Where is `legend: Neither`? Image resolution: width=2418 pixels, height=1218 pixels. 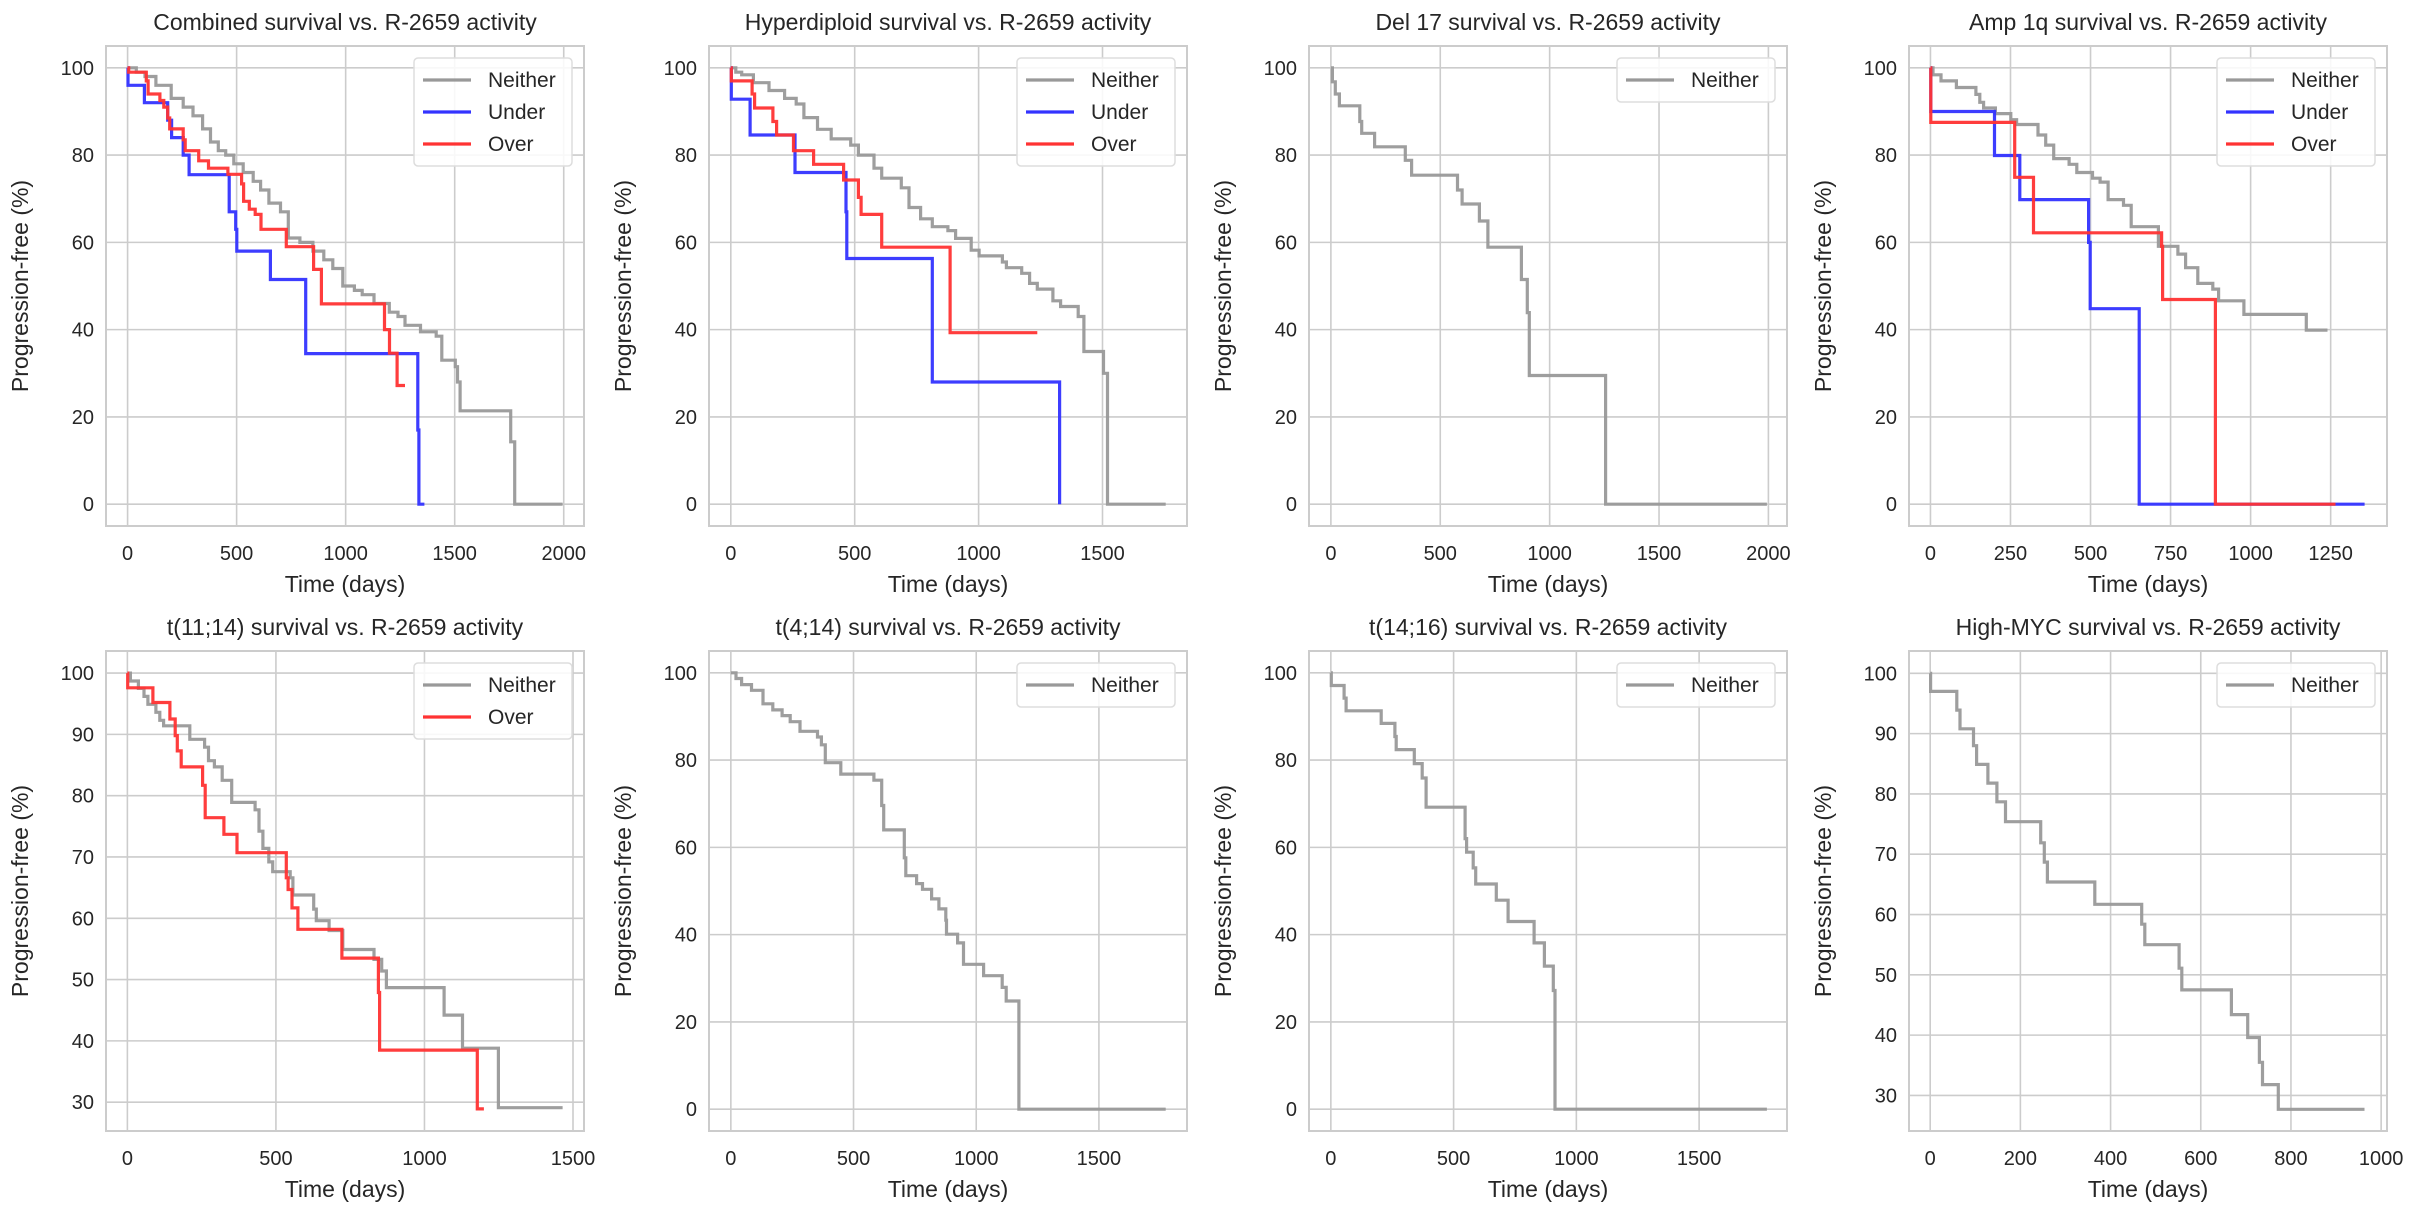
legend: Neither is located at coordinates (1696, 80).